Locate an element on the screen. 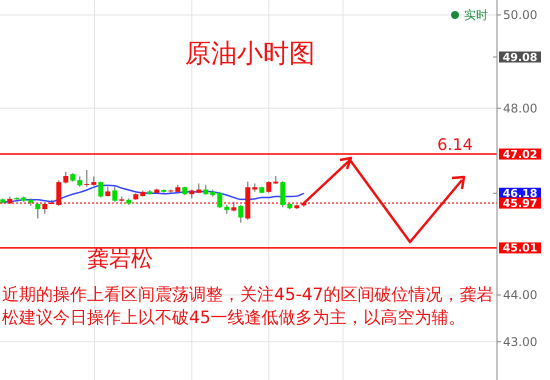  ref-line-label: 45.97 is located at coordinates (520, 203).